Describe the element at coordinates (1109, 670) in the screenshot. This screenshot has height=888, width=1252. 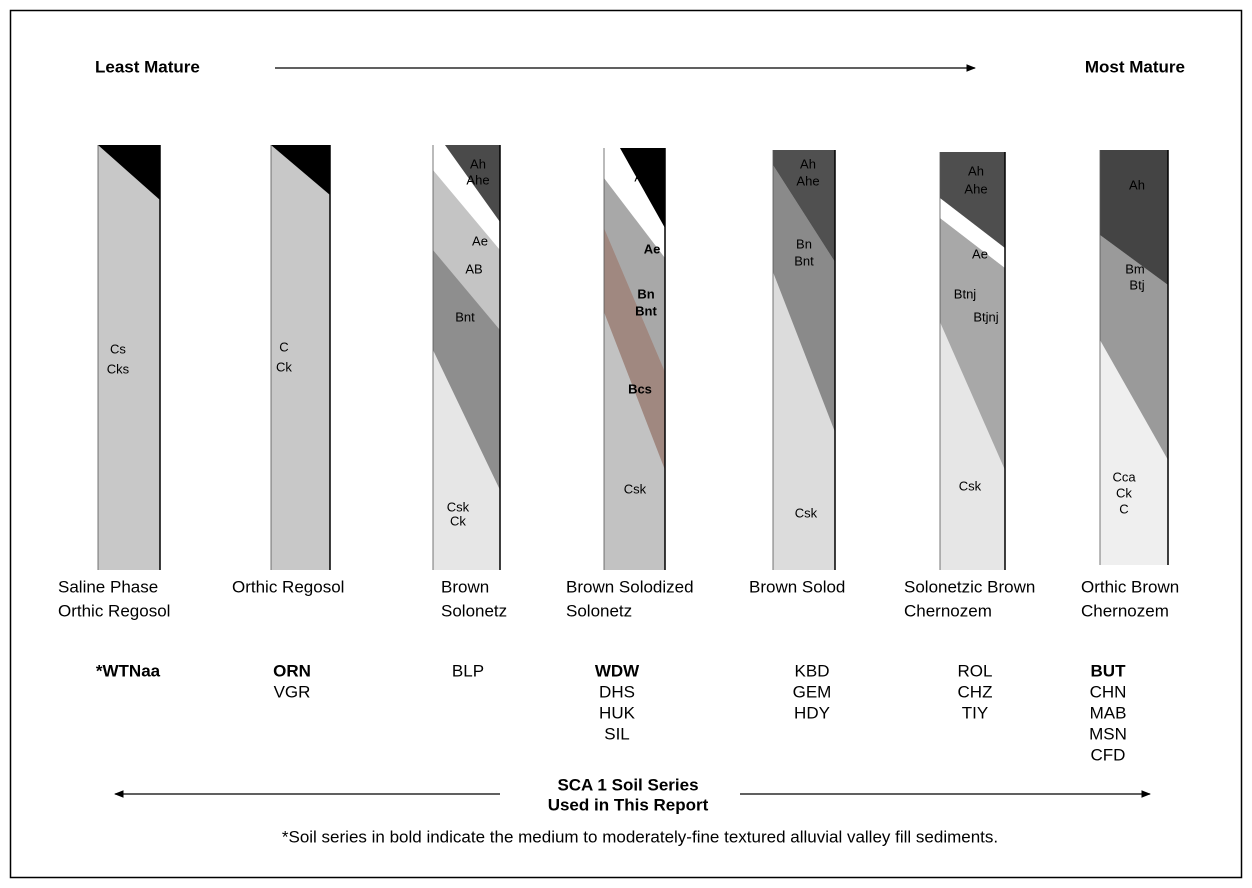
I see `series-code: BUT` at that location.